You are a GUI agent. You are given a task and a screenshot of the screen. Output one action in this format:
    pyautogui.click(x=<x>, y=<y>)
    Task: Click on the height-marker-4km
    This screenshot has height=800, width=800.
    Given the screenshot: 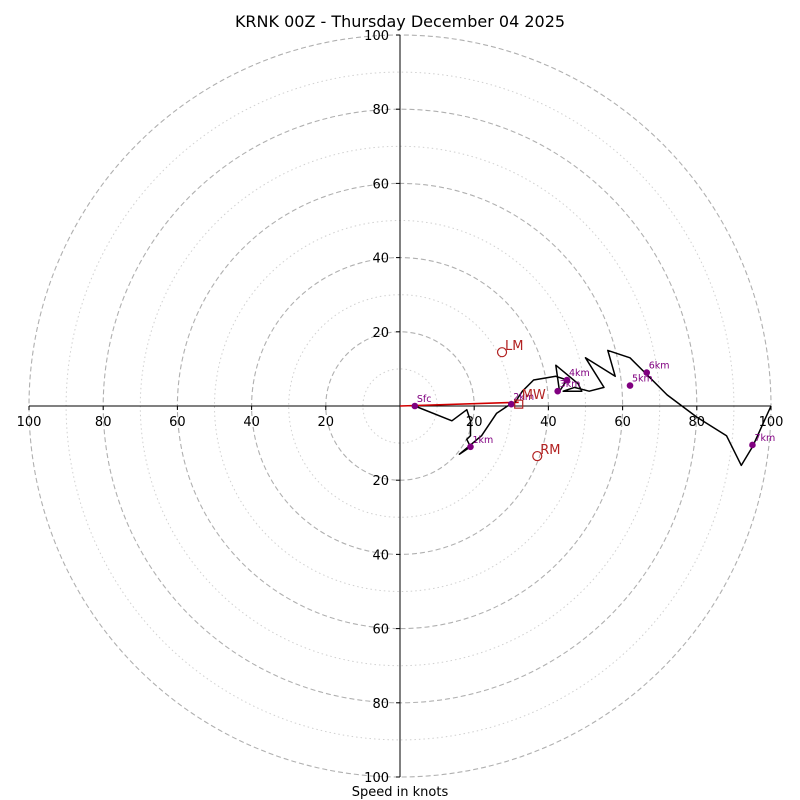 What is the action you would take?
    pyautogui.click(x=567, y=380)
    